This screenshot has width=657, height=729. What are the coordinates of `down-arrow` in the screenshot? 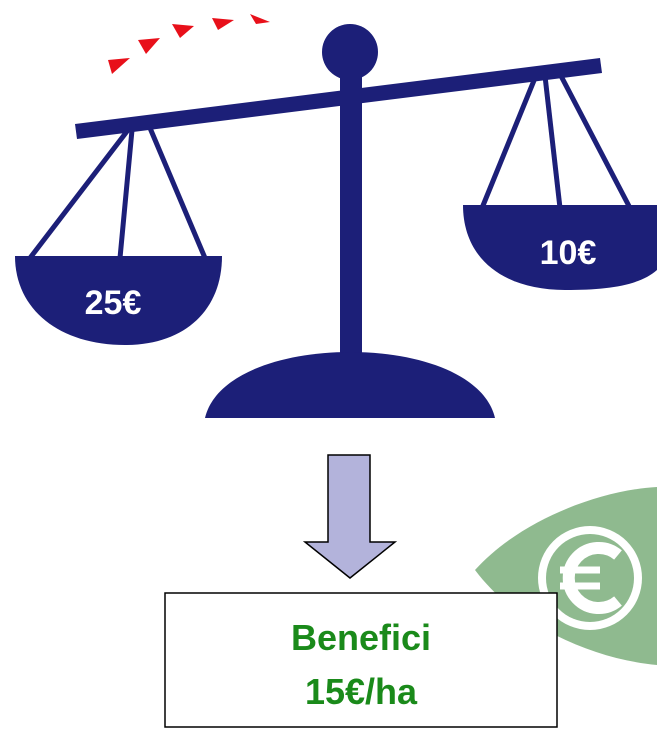 It's located at (350, 516).